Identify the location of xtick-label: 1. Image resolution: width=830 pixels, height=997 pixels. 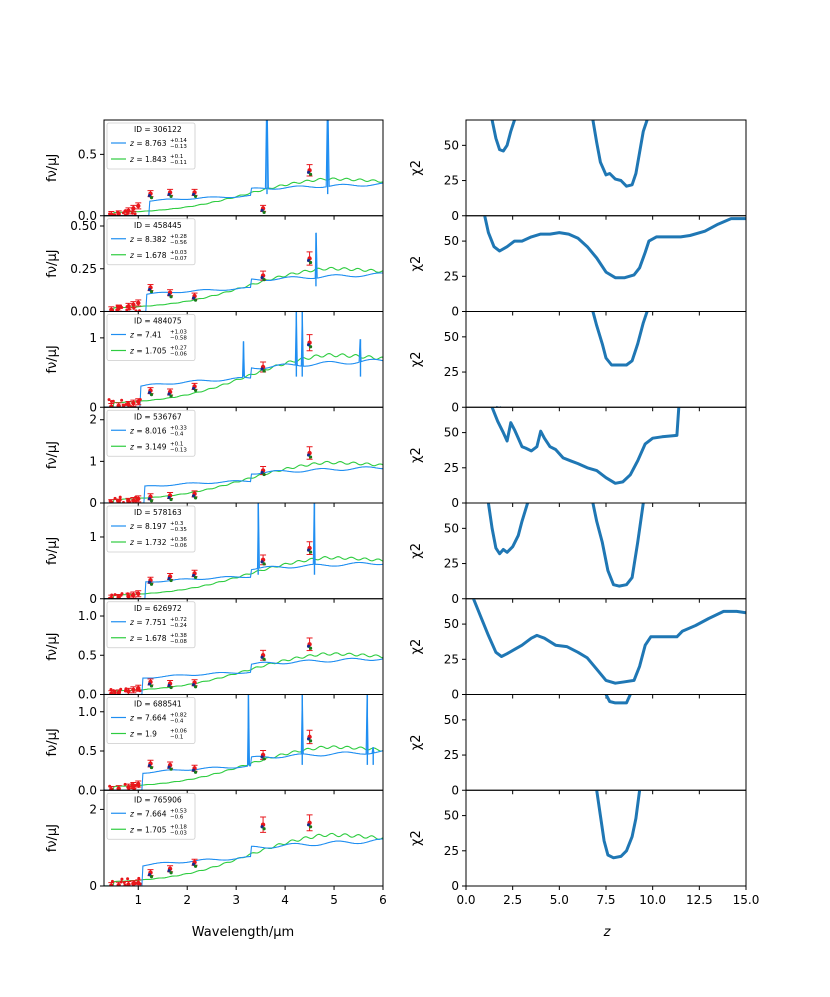
(138, 900).